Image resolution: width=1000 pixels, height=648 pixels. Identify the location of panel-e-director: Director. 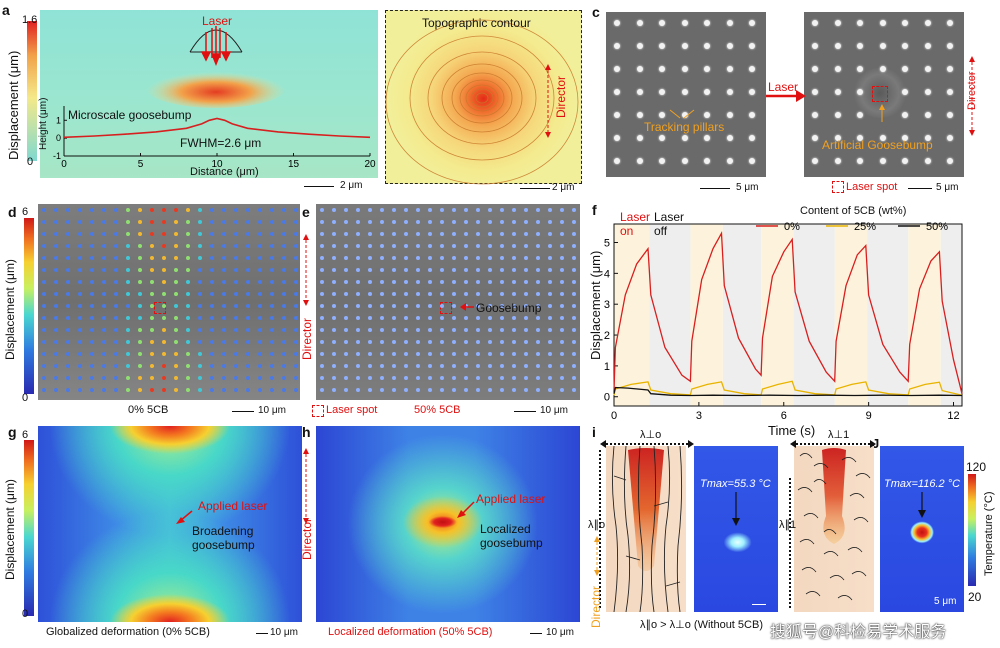
(307, 338).